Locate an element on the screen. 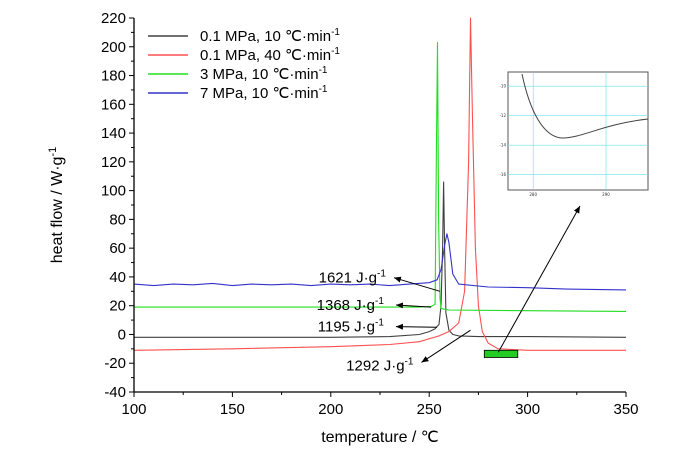 This screenshot has width=700, height=456. inset-y-tick-label: -10 is located at coordinates (502, 86).